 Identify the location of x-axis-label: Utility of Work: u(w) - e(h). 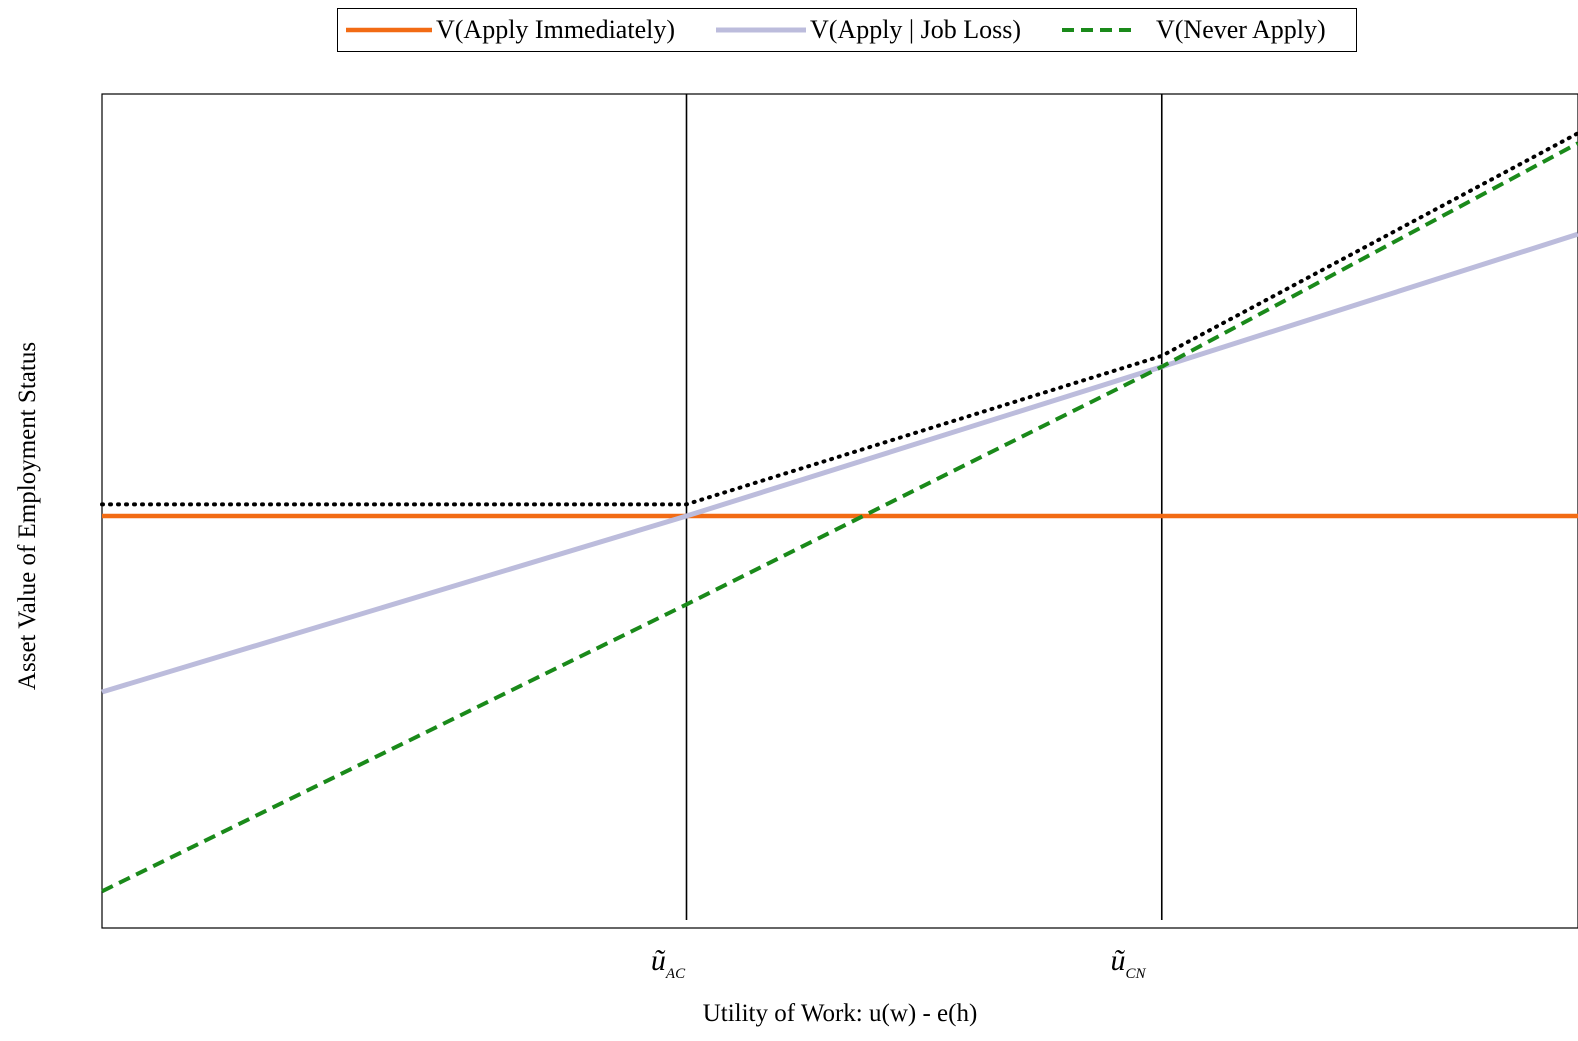
(840, 1013).